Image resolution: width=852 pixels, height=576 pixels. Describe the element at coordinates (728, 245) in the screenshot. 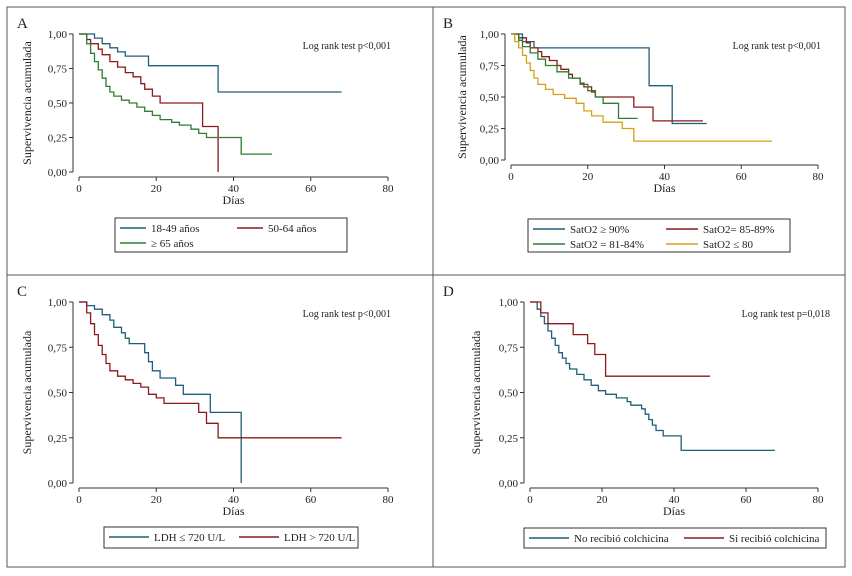

I see `legend-label: SatO2 ≤ 80` at that location.